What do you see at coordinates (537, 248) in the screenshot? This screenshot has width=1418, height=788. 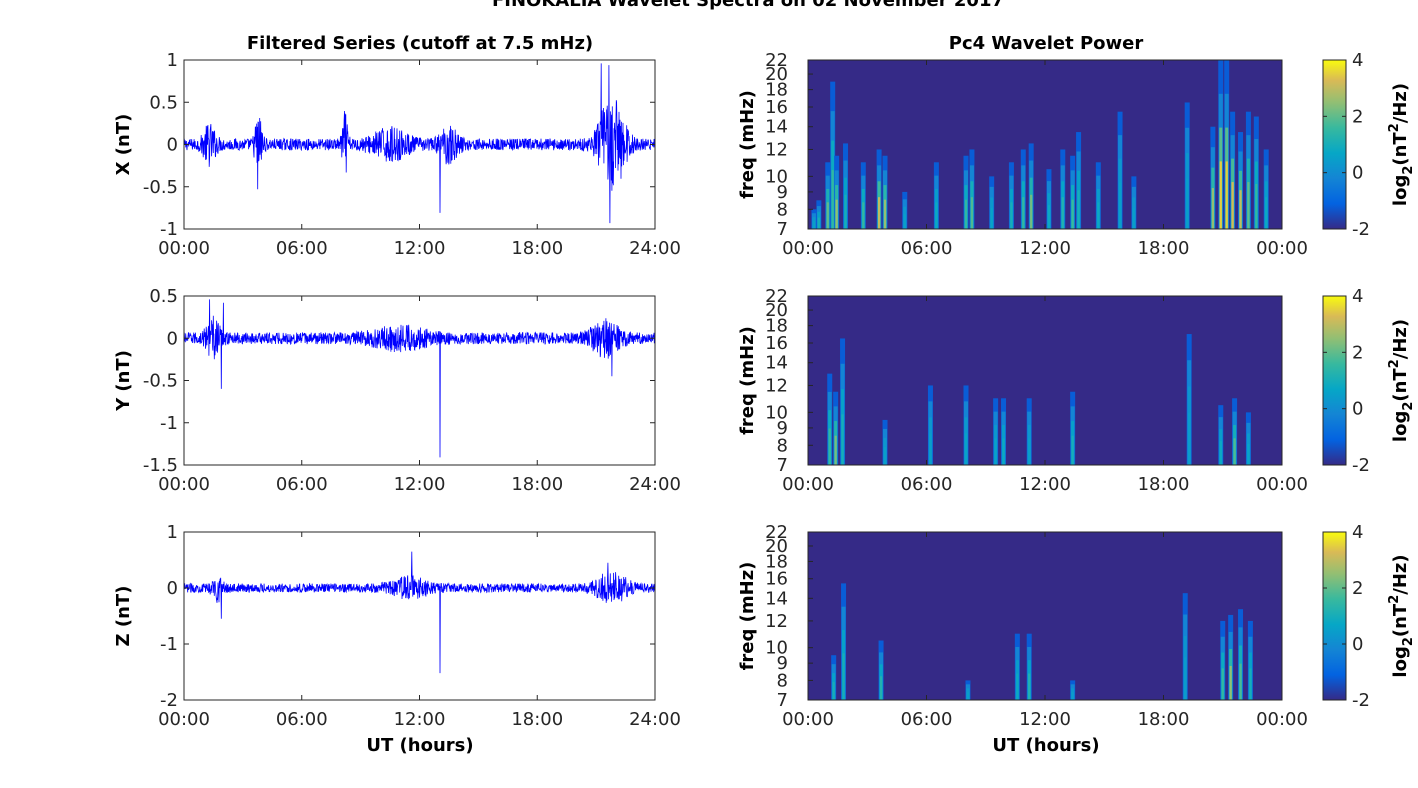 I see `line-panel-x-x-tick-label: 18:00` at bounding box center [537, 248].